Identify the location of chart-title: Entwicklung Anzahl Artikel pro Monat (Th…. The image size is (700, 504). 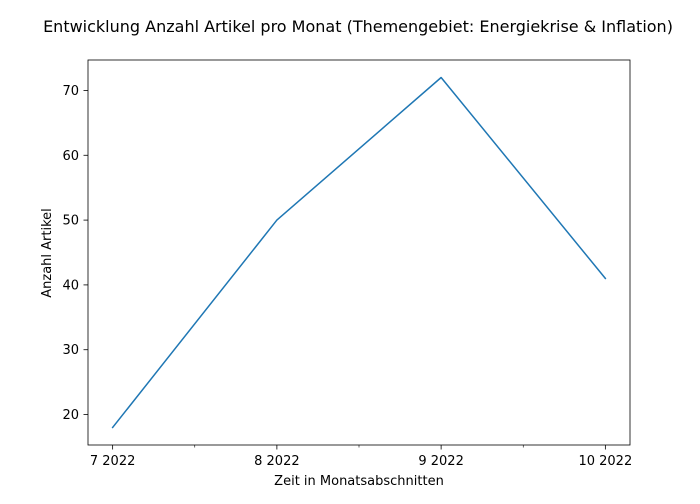
(358, 26).